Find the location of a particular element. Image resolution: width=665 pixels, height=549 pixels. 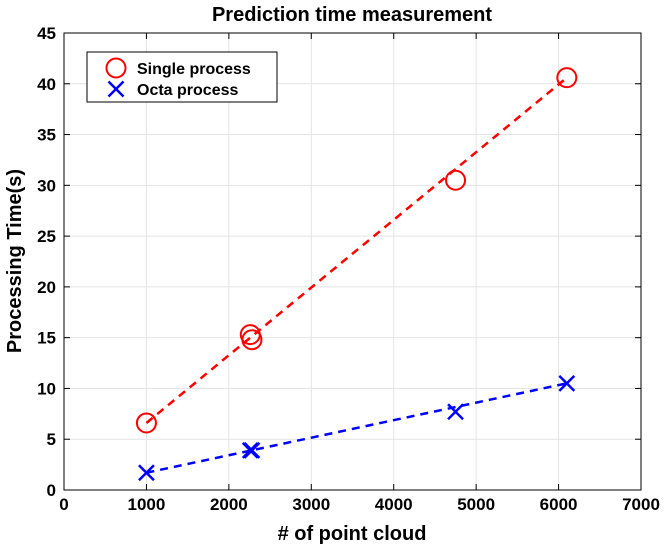

x-tick-label: 1000 is located at coordinates (147, 504).